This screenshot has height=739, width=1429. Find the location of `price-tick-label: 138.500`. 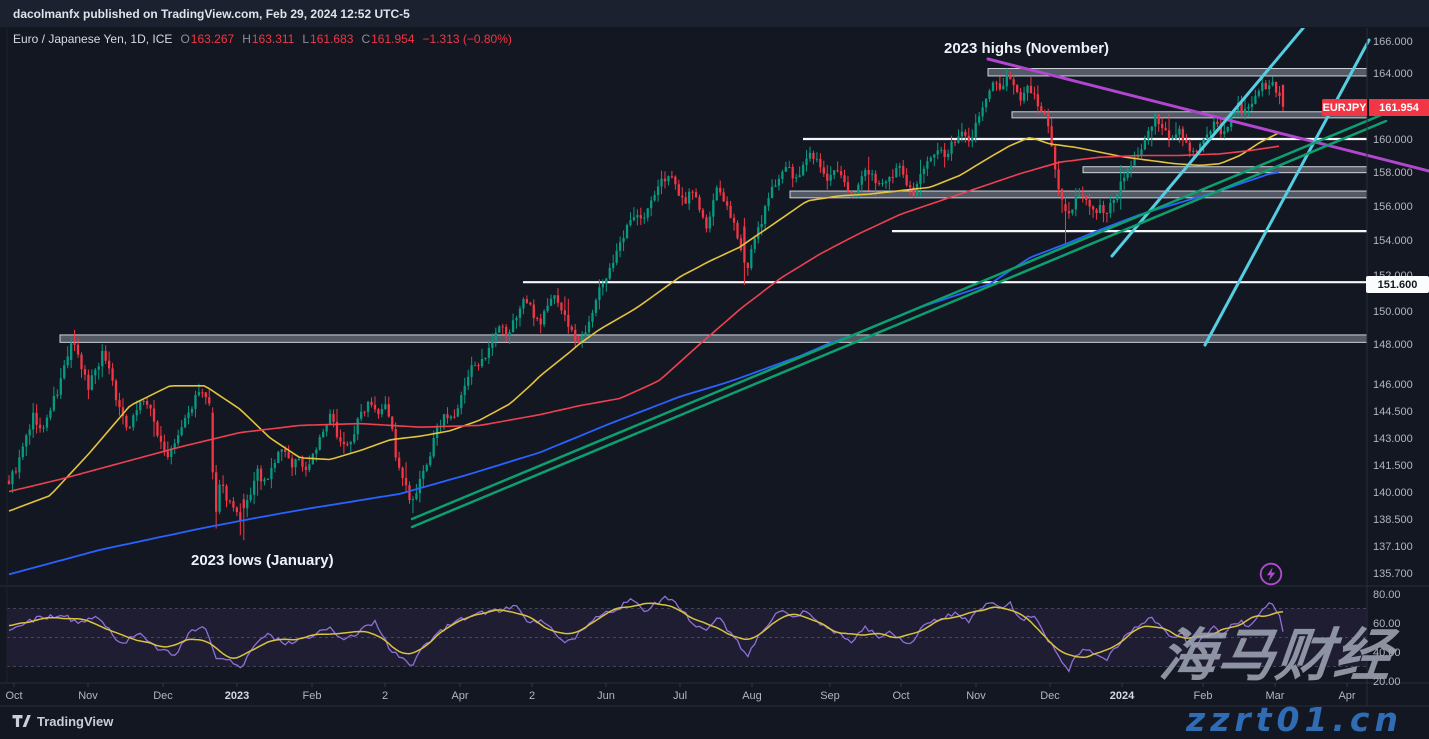

price-tick-label: 138.500 is located at coordinates (1393, 520).